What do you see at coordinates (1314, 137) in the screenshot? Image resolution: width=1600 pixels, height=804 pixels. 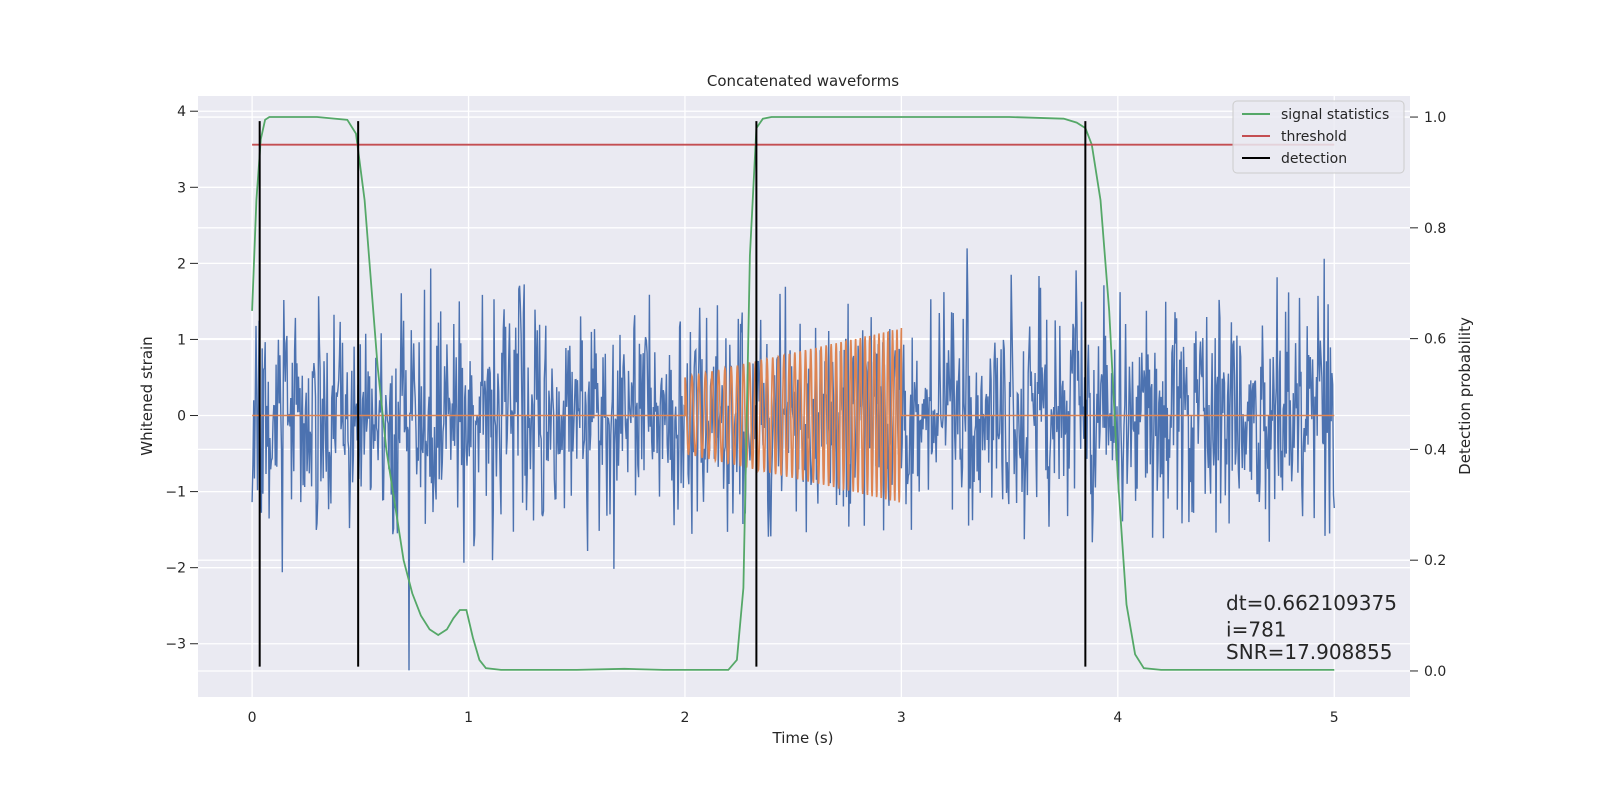 I see `legend-label: threshold` at bounding box center [1314, 137].